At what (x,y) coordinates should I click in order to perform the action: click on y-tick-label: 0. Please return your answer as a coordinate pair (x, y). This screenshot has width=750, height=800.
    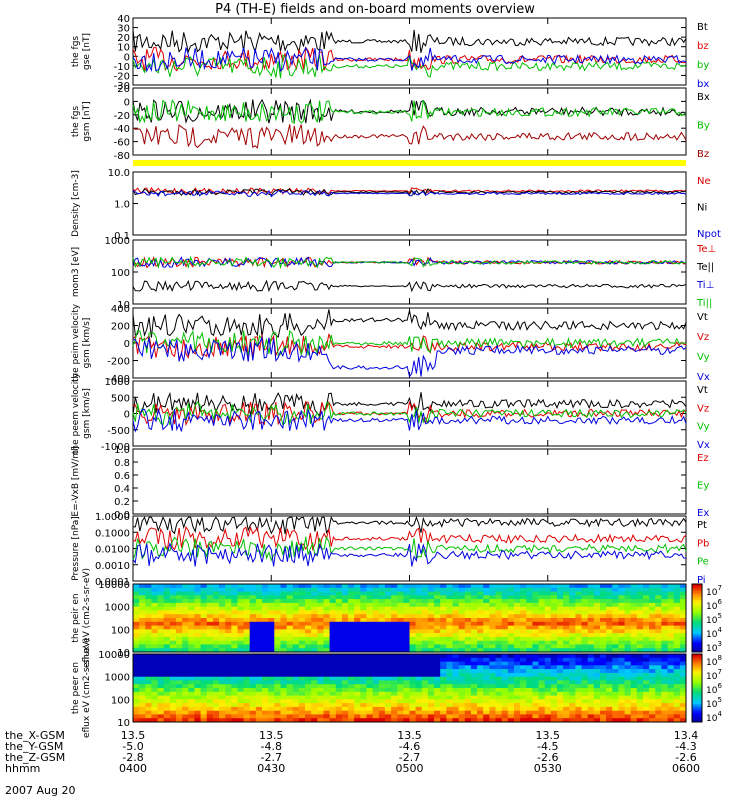
    Looking at the image, I should click on (127, 102).